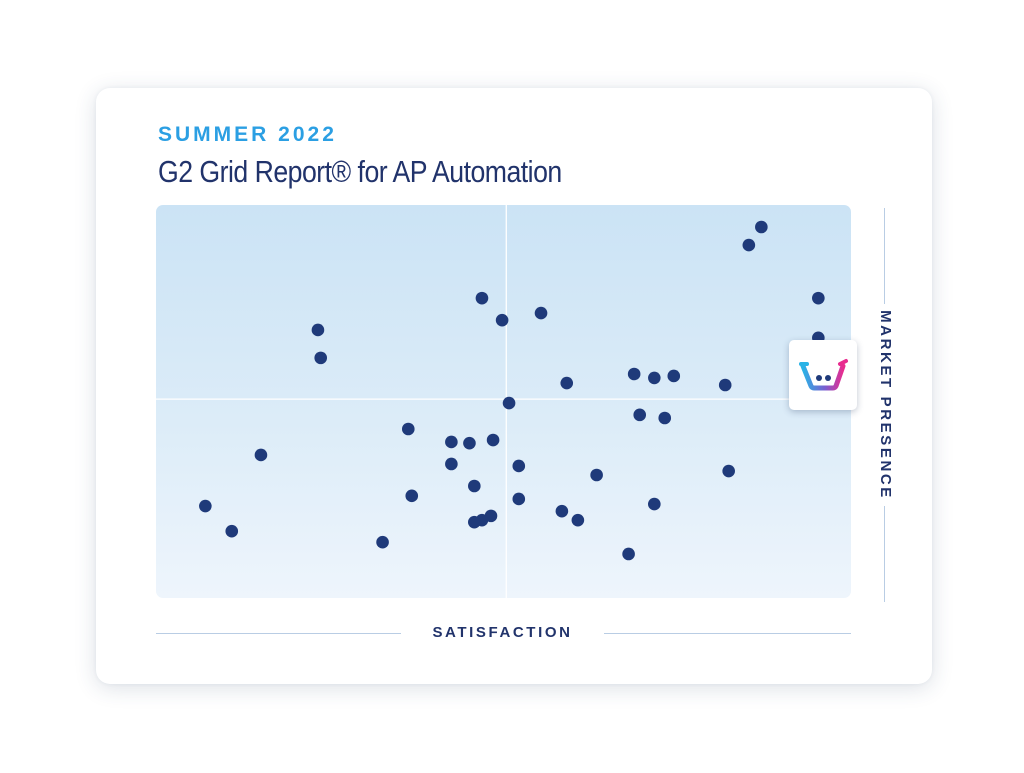 This screenshot has width=1024, height=773. I want to click on highlighted-vendor-logo, so click(823, 375).